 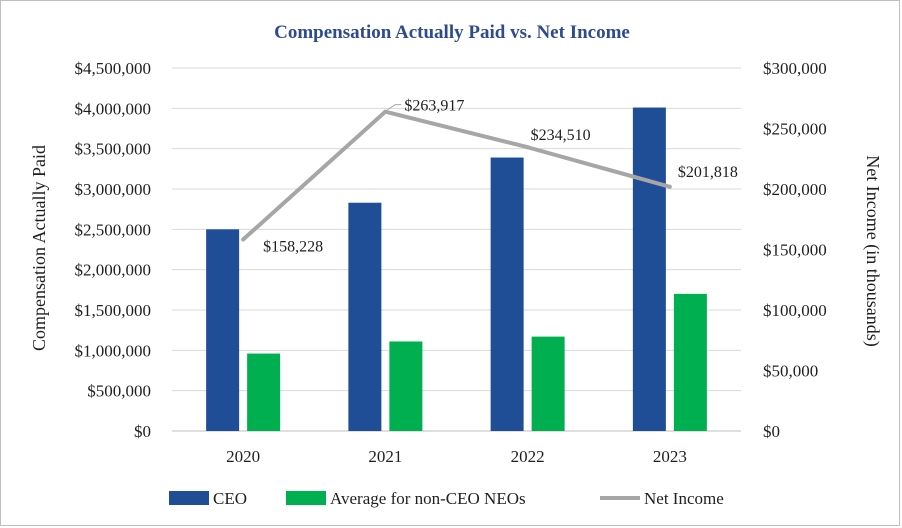 What do you see at coordinates (684, 498) in the screenshot?
I see `legend-label: Net Income` at bounding box center [684, 498].